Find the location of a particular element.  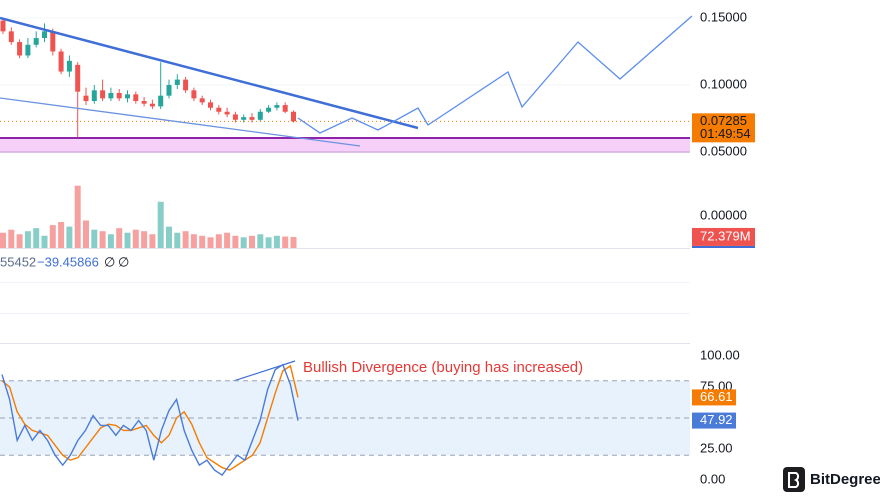

countdown-label: 01:49:54 is located at coordinates (725, 133).